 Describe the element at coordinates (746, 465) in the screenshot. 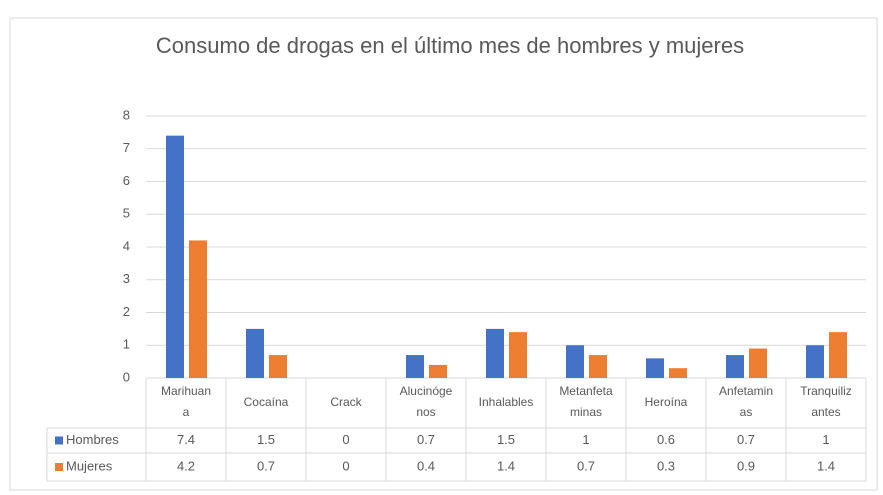

I see `table-value: 0.9` at that location.